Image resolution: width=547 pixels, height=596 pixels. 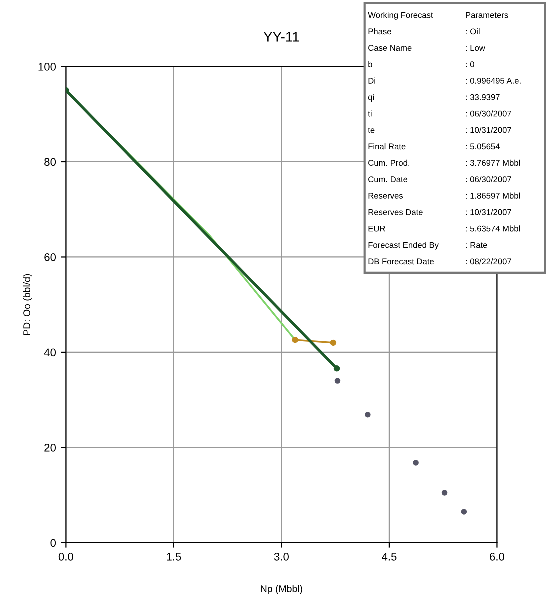 What do you see at coordinates (281, 556) in the screenshot?
I see `x-tick-label: 3.0` at bounding box center [281, 556].